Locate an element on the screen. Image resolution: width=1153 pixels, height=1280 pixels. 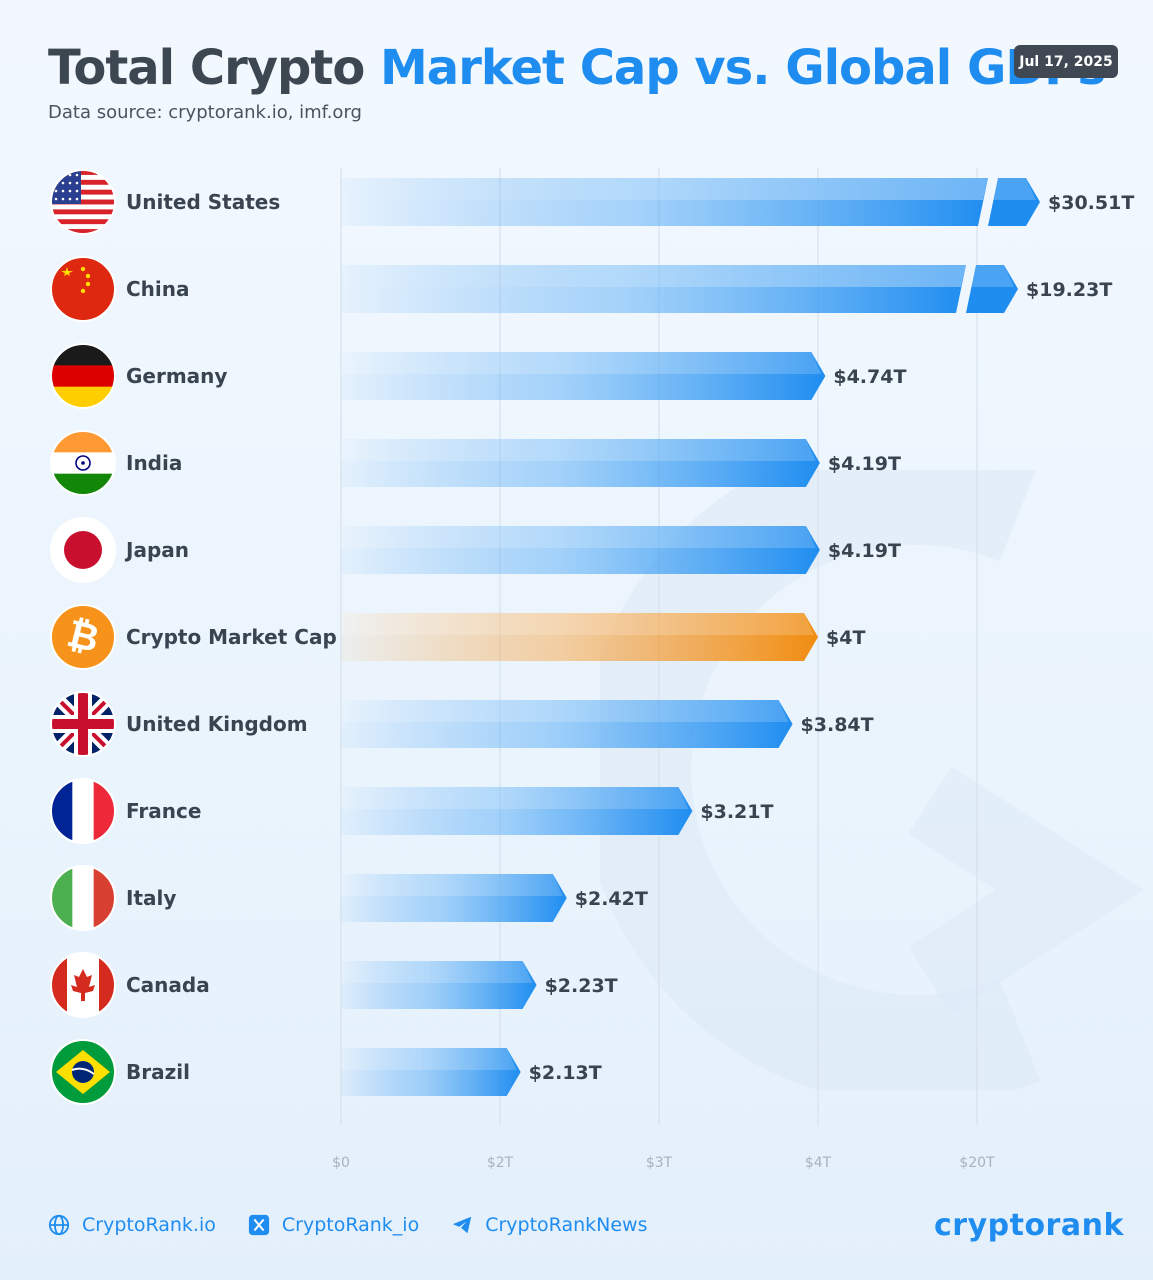
title-part2: Market Cap vs. Global GDPs is located at coordinates (743, 68).